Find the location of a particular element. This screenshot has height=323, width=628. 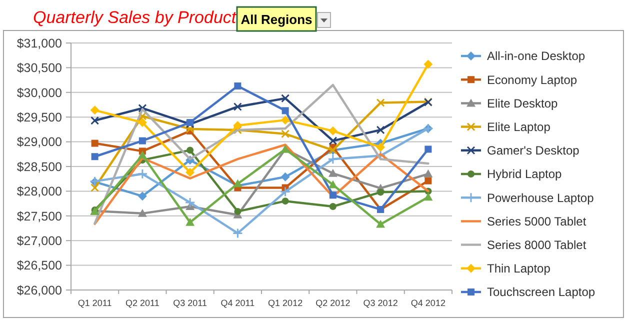

y-tick-label: $26,000 is located at coordinates (39, 290).